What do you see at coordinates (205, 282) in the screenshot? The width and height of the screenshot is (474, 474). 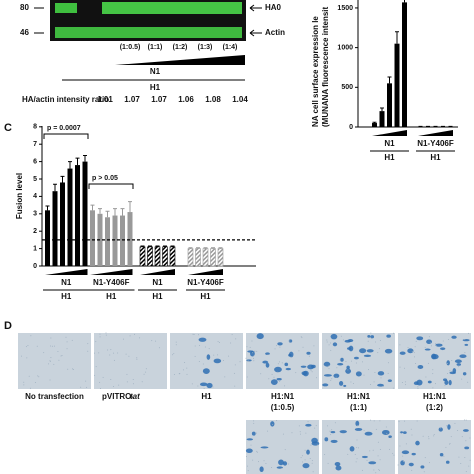 I see `group-name: N1-Y406F` at bounding box center [205, 282].